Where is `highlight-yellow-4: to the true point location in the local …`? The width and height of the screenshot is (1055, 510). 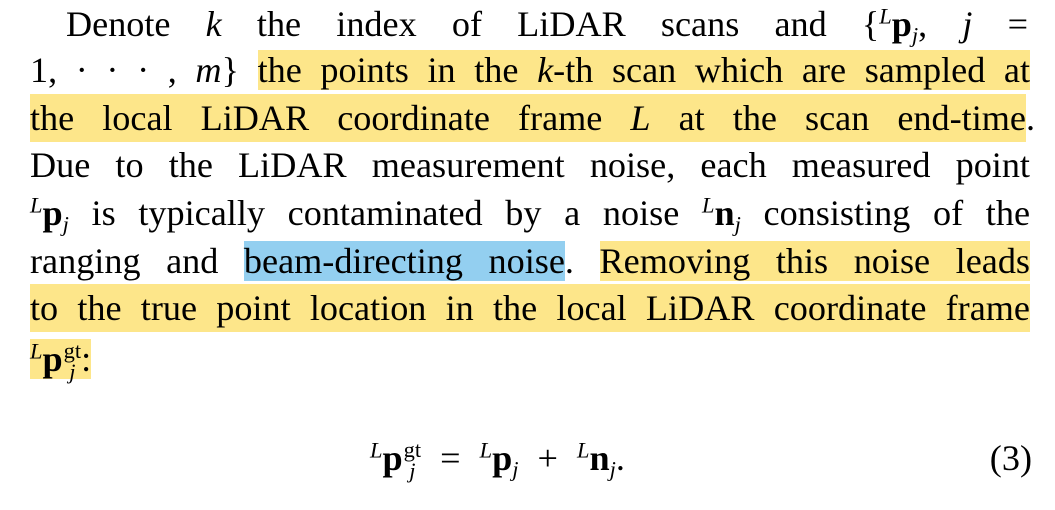 highlight-yellow-4: to the true point location in the local … is located at coordinates (530, 308).